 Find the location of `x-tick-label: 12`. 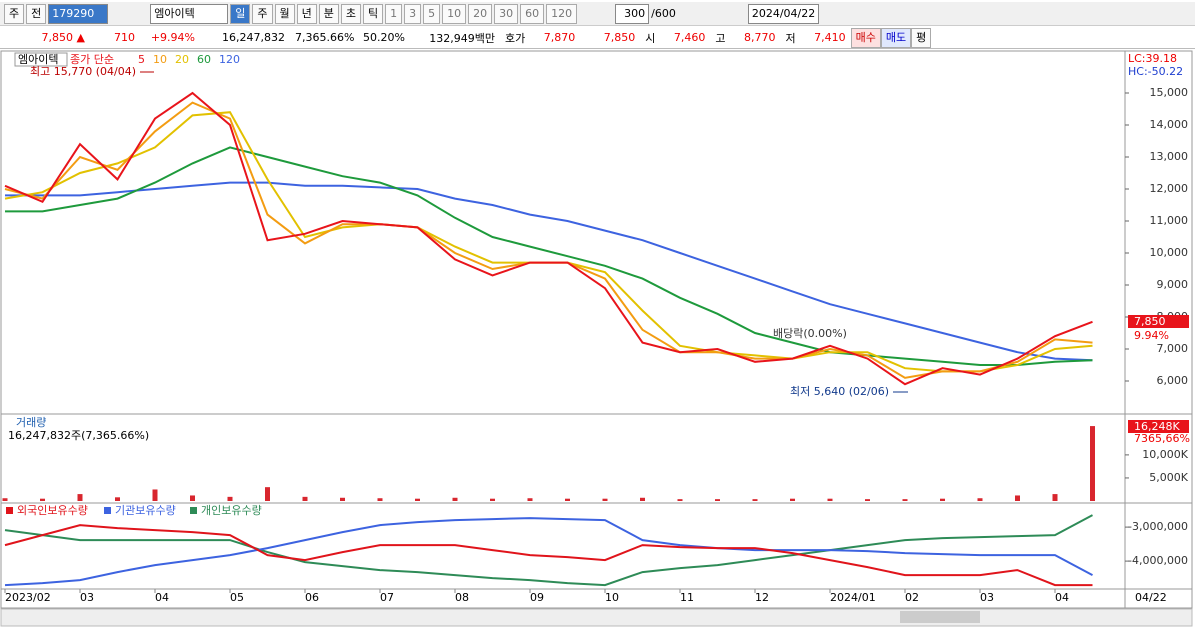

x-tick-label: 12 is located at coordinates (762, 597).